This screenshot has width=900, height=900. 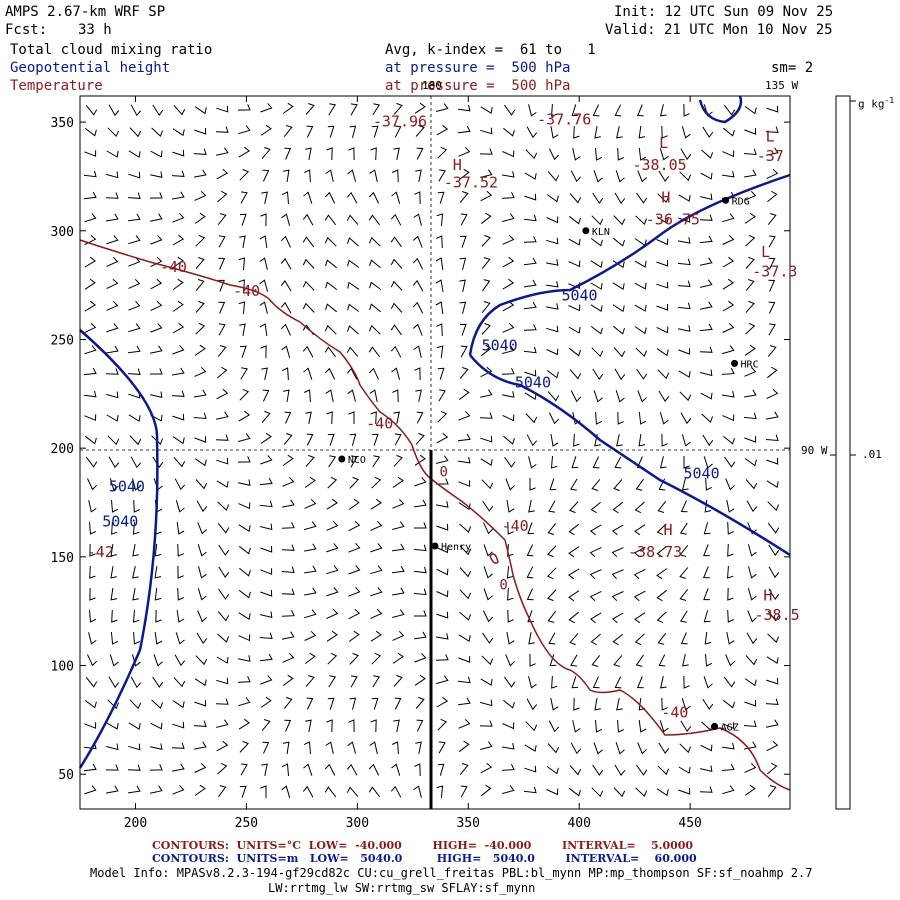 I want to click on height-contour-label: 5040, so click(x=120, y=521).